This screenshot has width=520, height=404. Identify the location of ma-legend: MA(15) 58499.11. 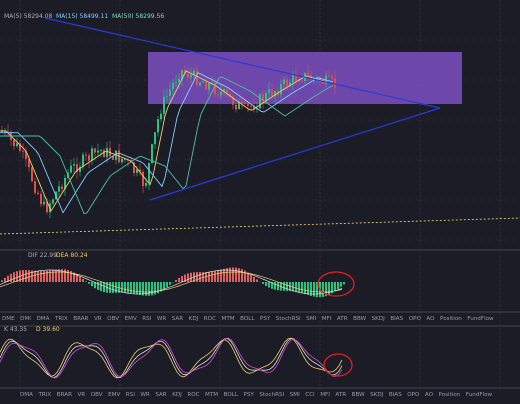
(82, 16).